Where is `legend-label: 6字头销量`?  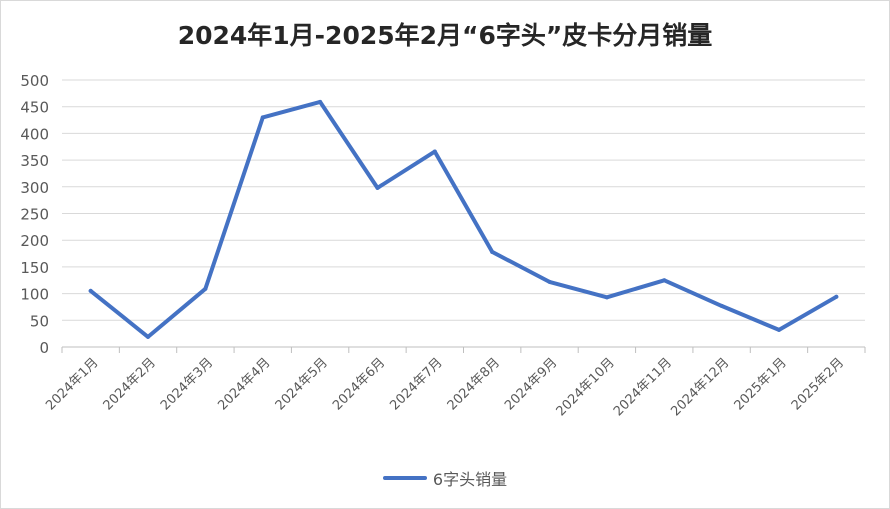
legend-label: 6字头销量 is located at coordinates (470, 479).